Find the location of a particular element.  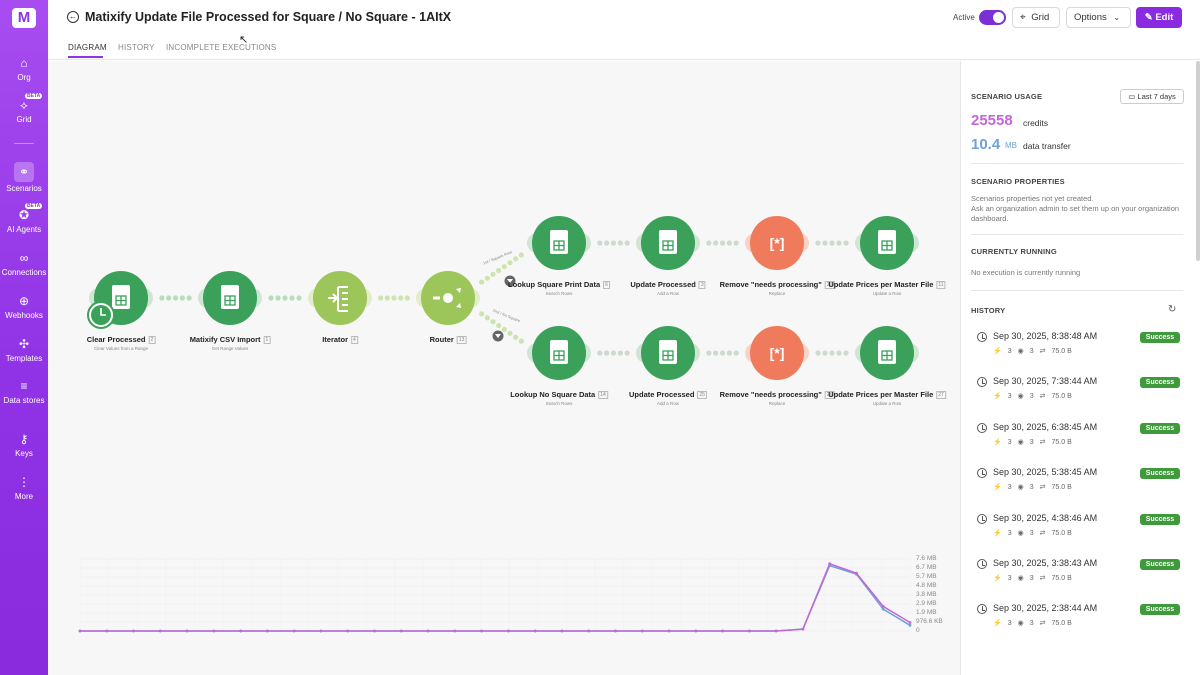

chart-series-line is located at coordinates (495, 597).